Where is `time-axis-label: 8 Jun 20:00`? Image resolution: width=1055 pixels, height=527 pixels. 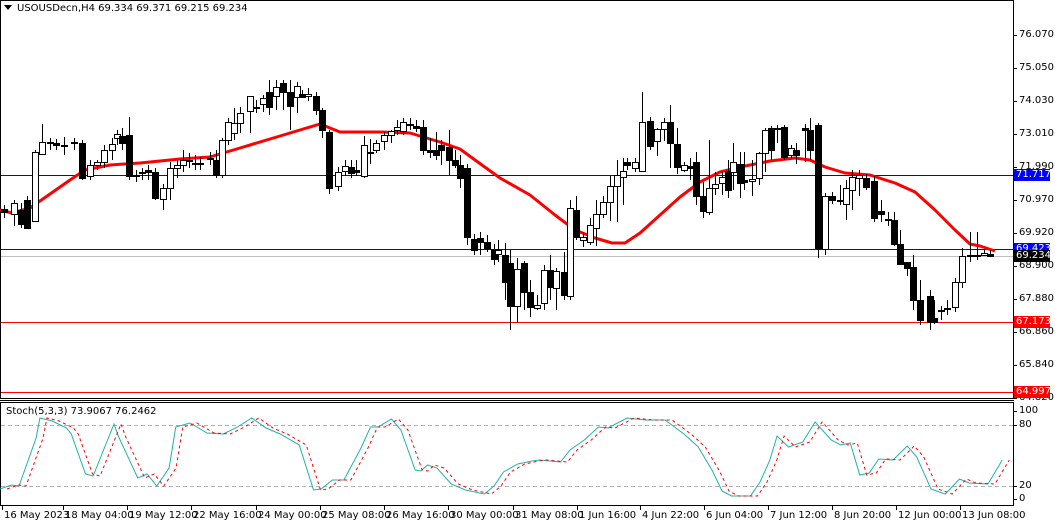
time-axis-label: 8 Jun 20:00 is located at coordinates (863, 515).